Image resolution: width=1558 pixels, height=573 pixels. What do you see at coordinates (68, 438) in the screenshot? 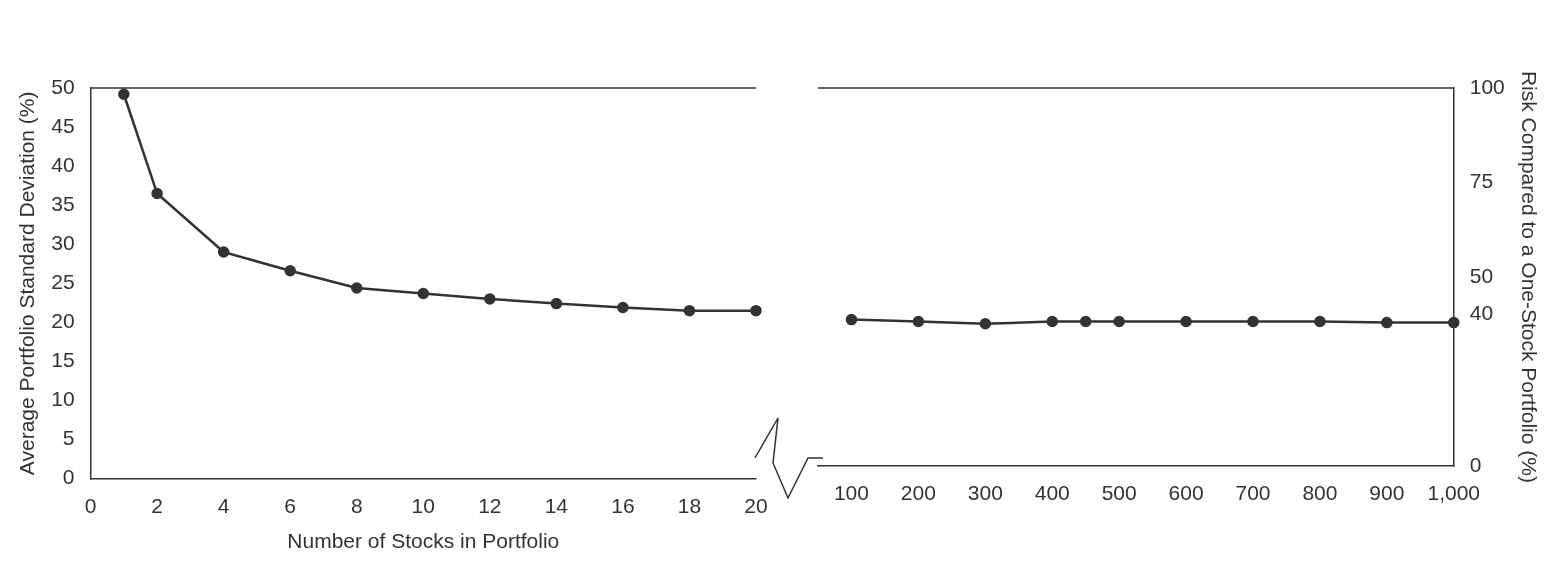
I see `y-tick-label: 5` at bounding box center [68, 438].